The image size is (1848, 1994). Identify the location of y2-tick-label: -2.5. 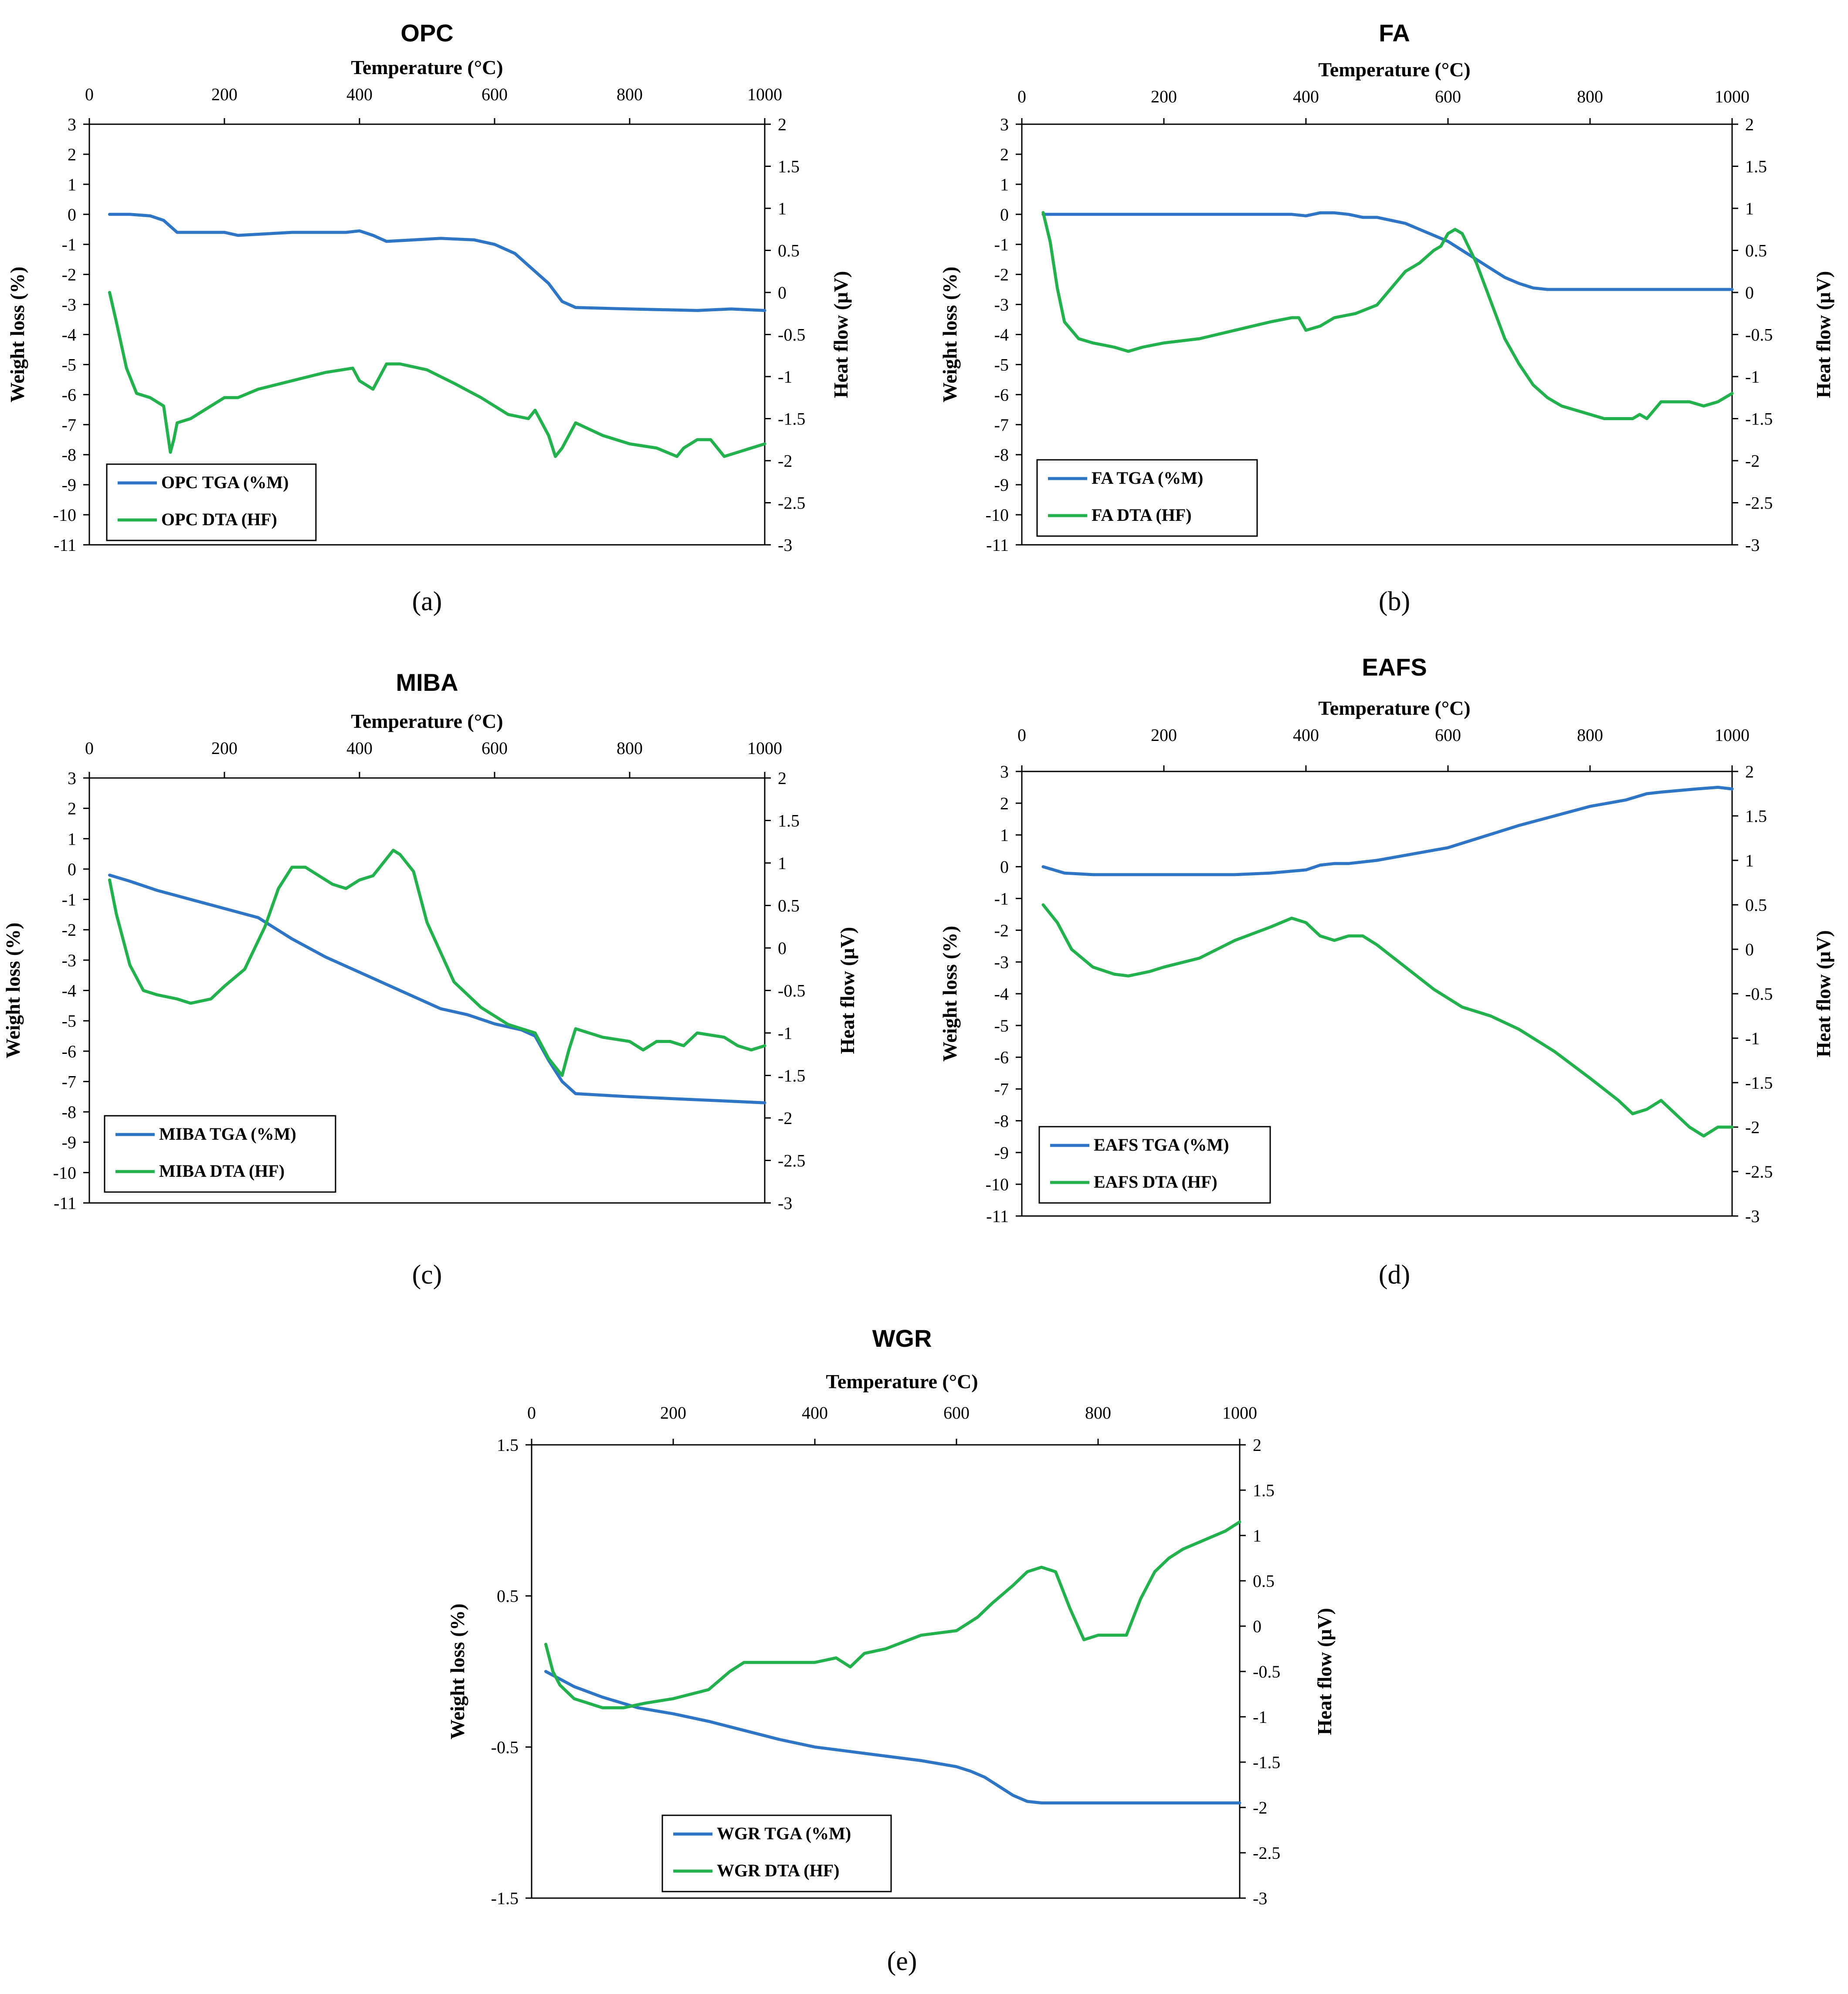
(1266, 1853).